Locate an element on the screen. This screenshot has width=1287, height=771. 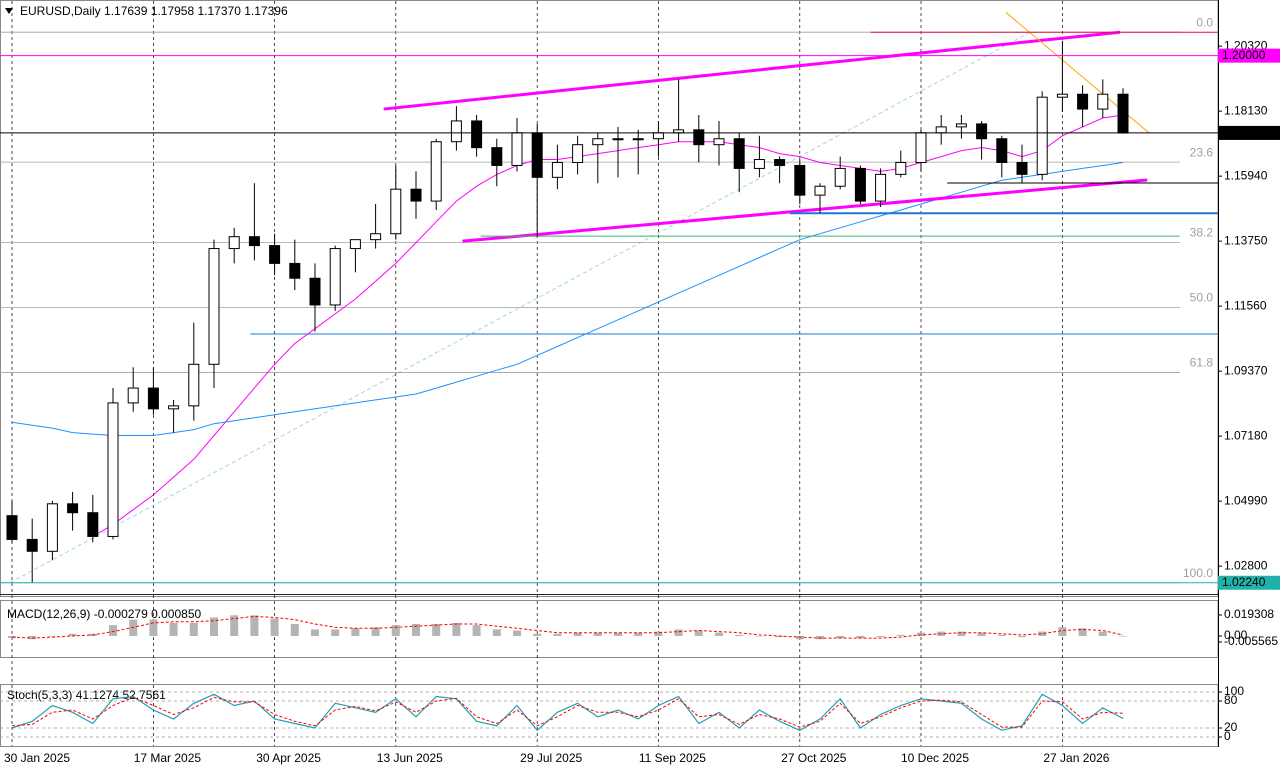
y-tick-label: 1.02800 is located at coordinates (1246, 565).